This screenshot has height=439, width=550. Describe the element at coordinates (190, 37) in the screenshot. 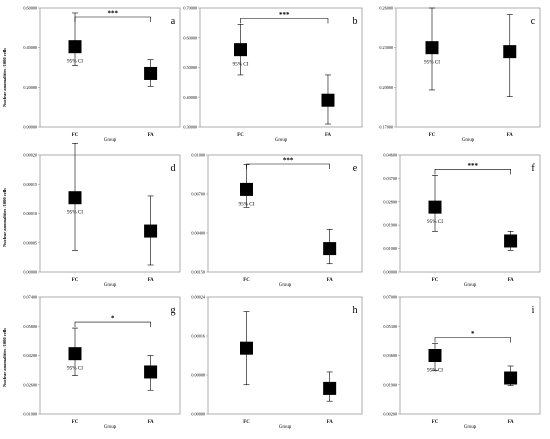

I see `panel-b-ytick-label: 0.60000` at that location.